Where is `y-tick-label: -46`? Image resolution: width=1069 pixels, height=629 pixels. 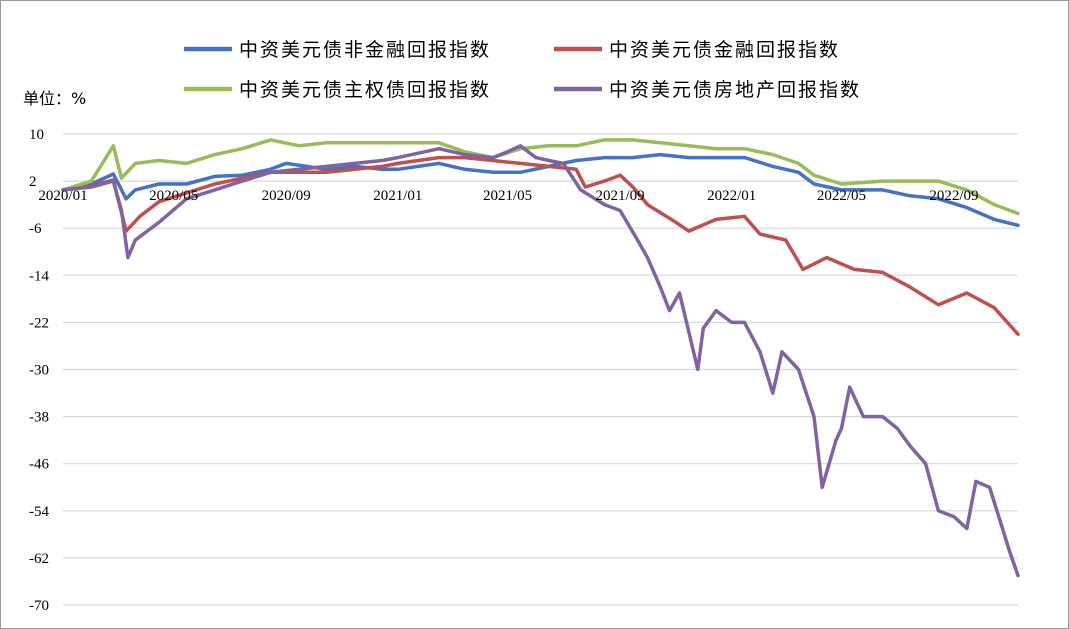
y-tick-label: -46 is located at coordinates (39, 465).